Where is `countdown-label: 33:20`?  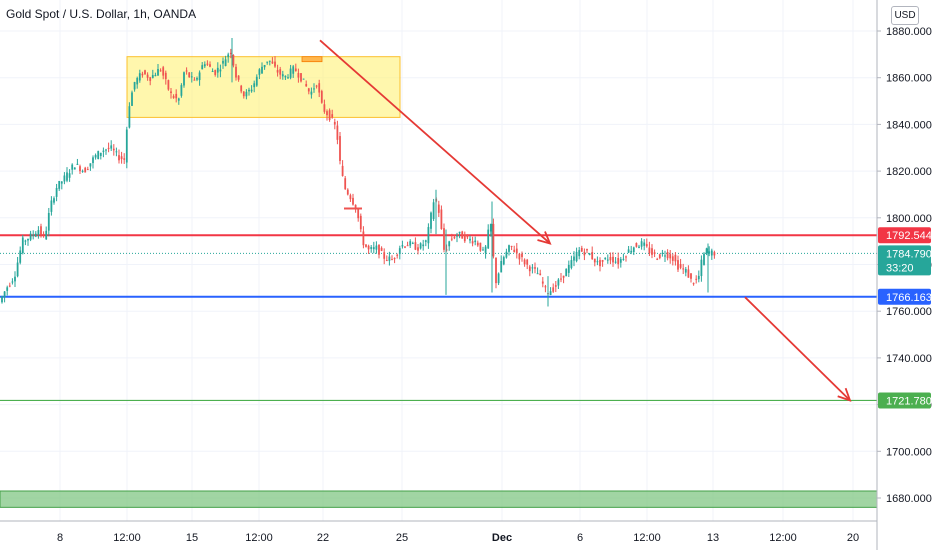
countdown-label: 33:20 is located at coordinates (900, 268).